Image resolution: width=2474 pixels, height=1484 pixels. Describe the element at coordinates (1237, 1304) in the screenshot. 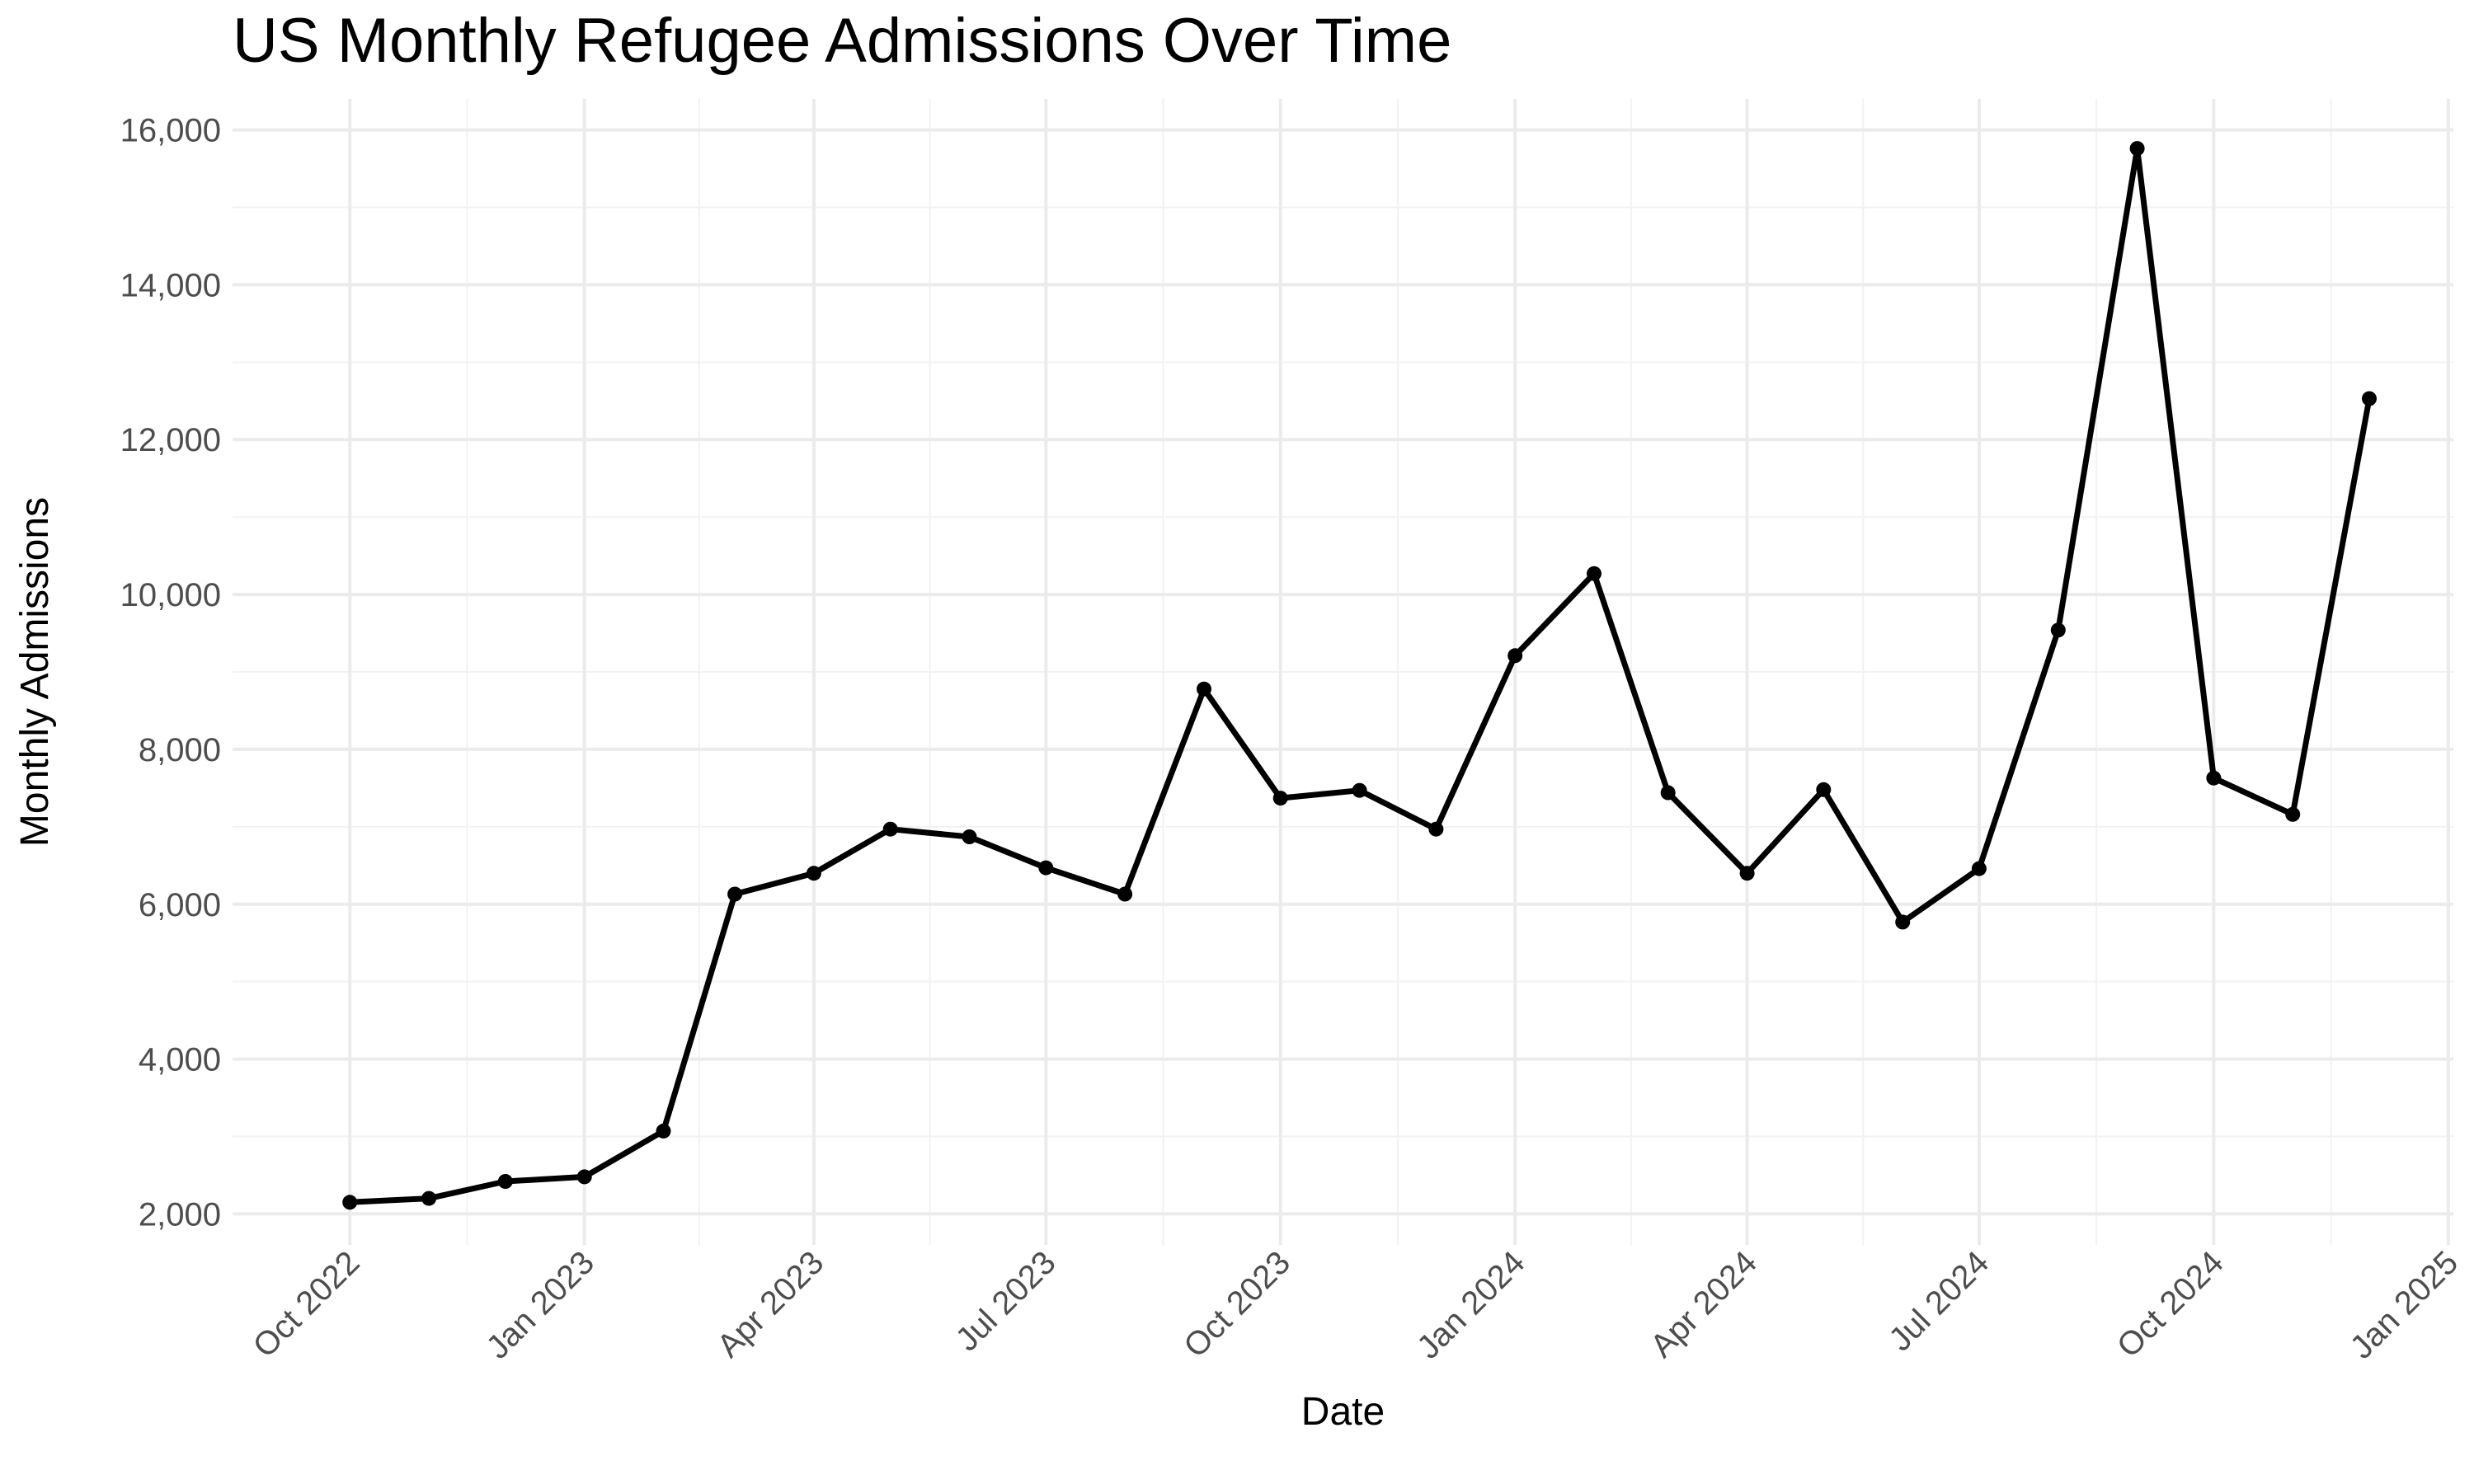

I see `x-tick-label: Oct 2023` at that location.